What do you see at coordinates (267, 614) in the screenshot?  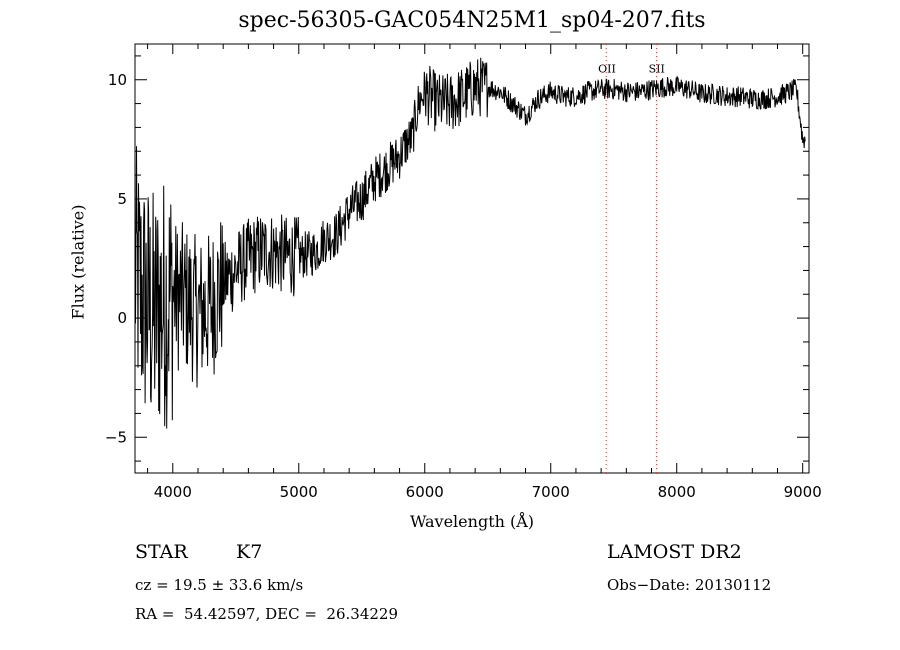 I see `coordinates-text: RA = 54.42597, DEC = 26.34229` at bounding box center [267, 614].